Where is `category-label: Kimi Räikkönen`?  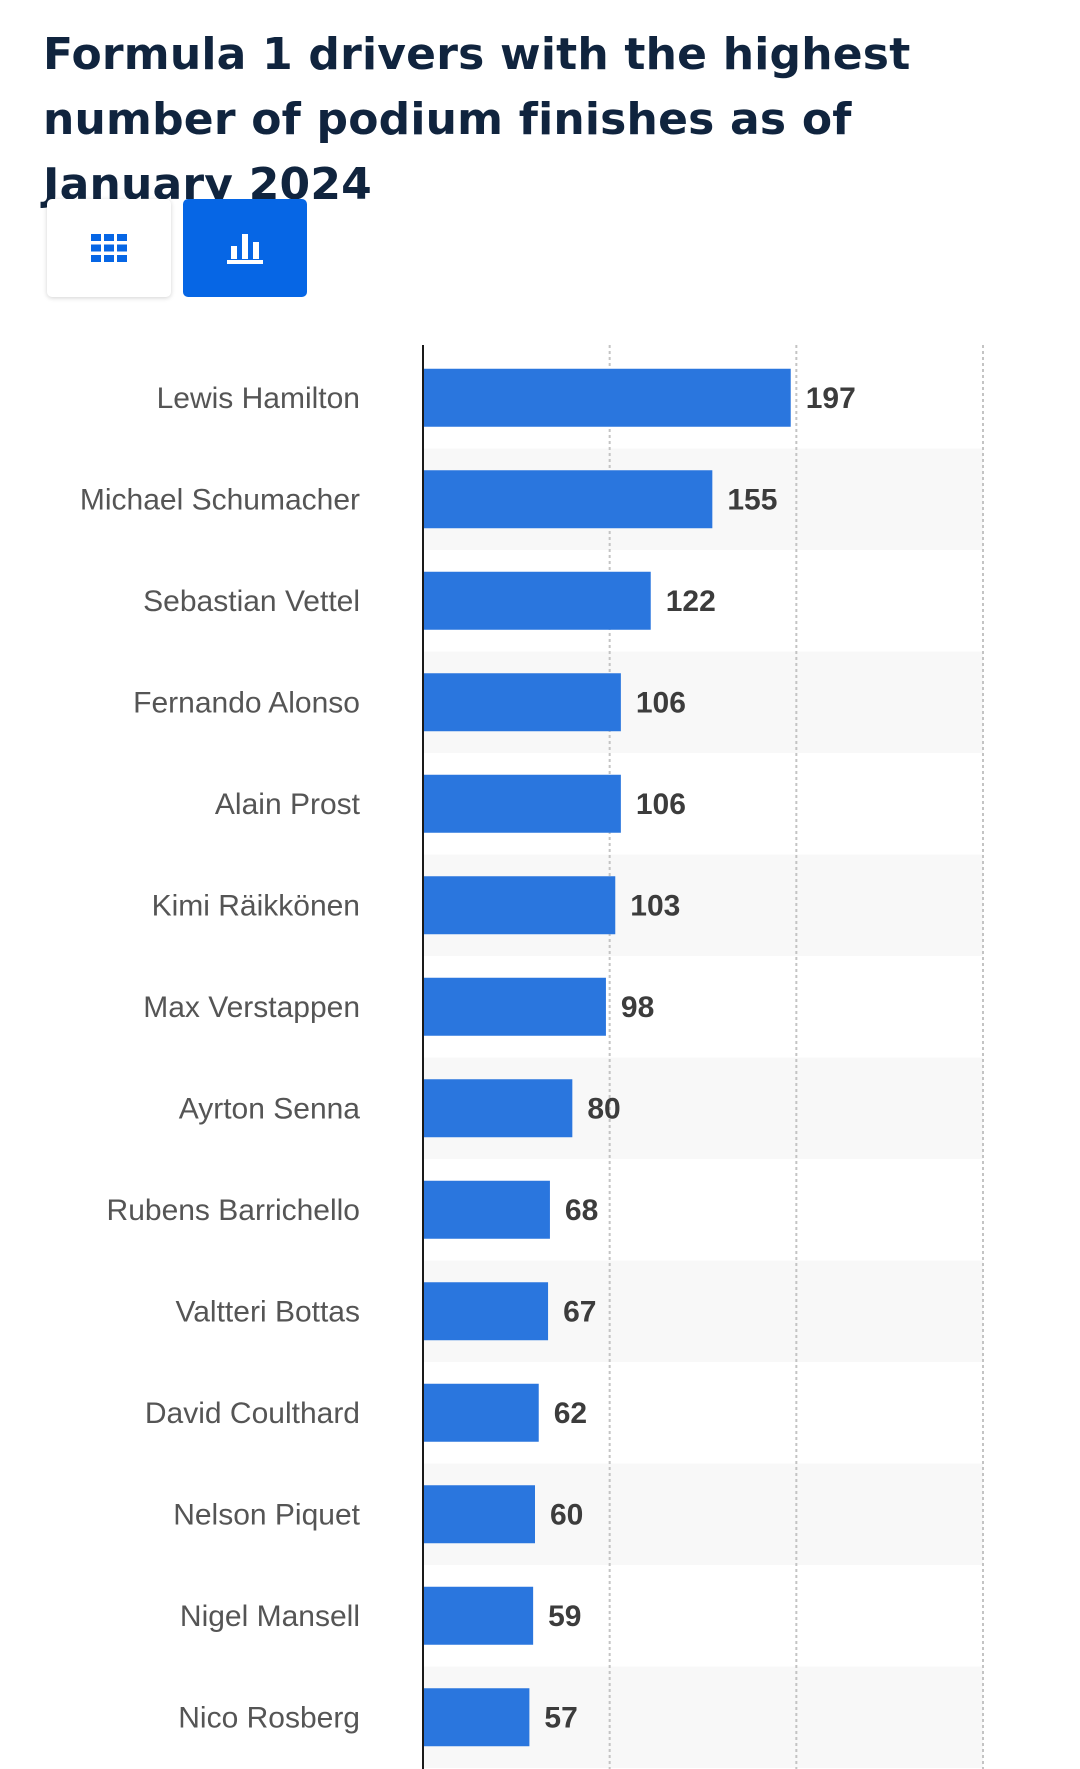 category-label: Kimi Räikkönen is located at coordinates (256, 905).